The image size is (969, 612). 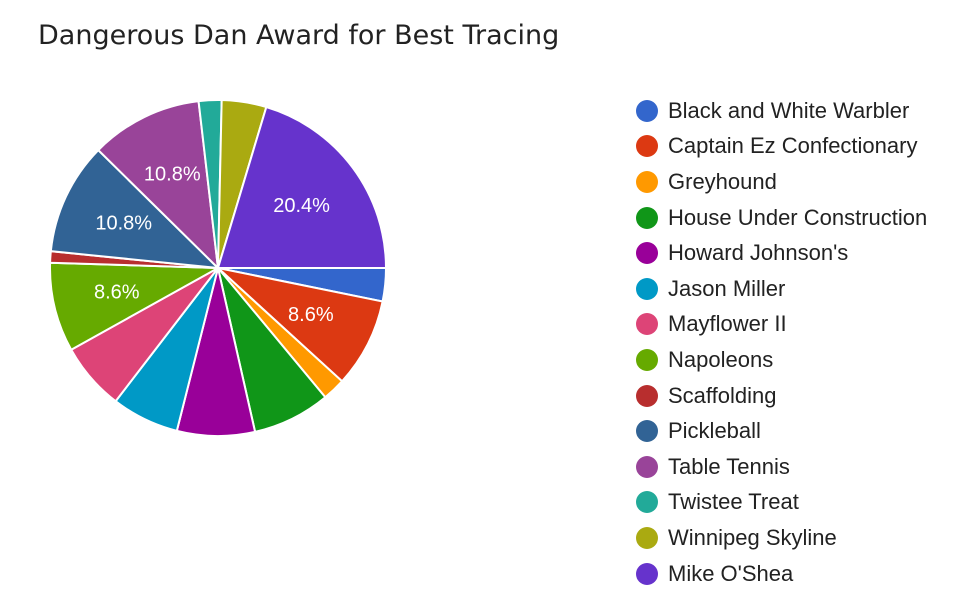 What do you see at coordinates (781, 182) in the screenshot?
I see `legend-item: Greyhound` at bounding box center [781, 182].